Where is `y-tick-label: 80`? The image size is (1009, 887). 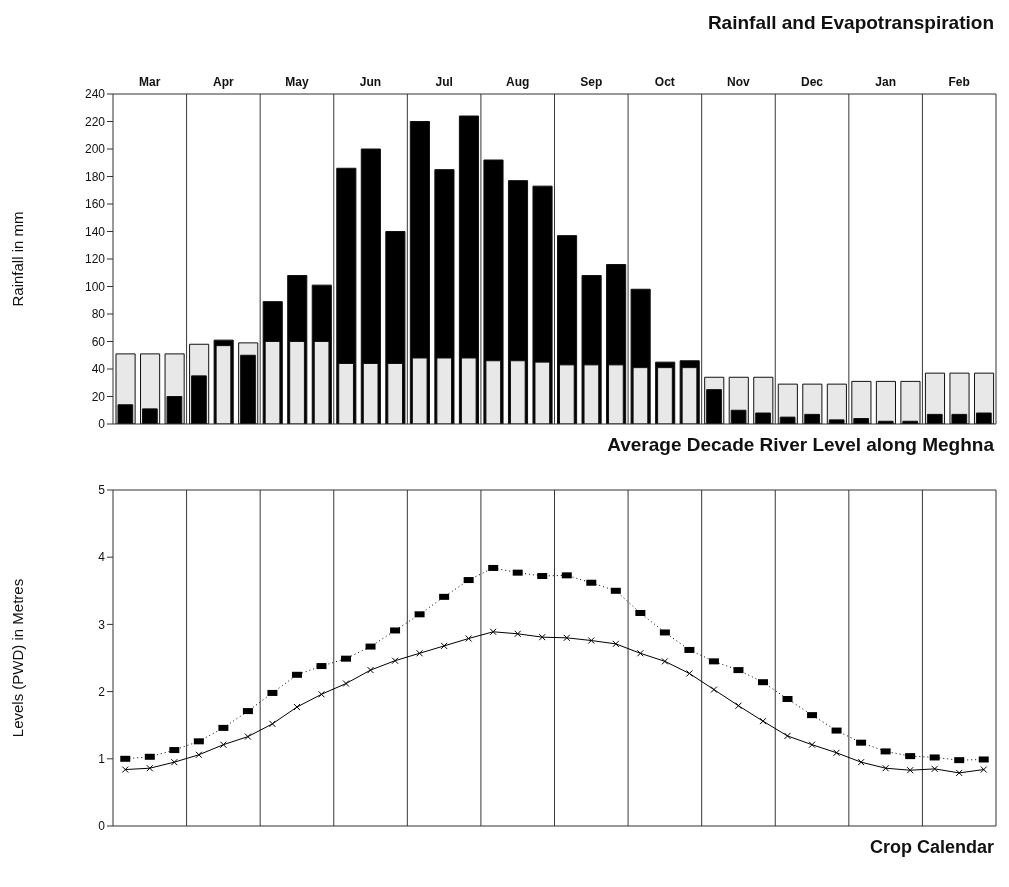
y-tick-label: 80 is located at coordinates (98, 314).